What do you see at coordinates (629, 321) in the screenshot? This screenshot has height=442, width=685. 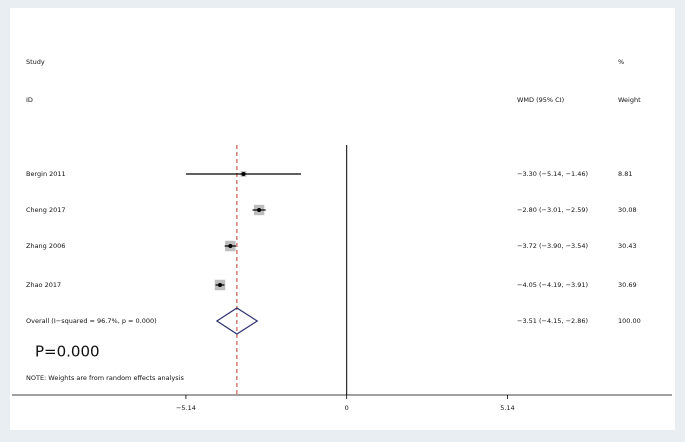 I see `weight-label: 100.00` at bounding box center [629, 321].